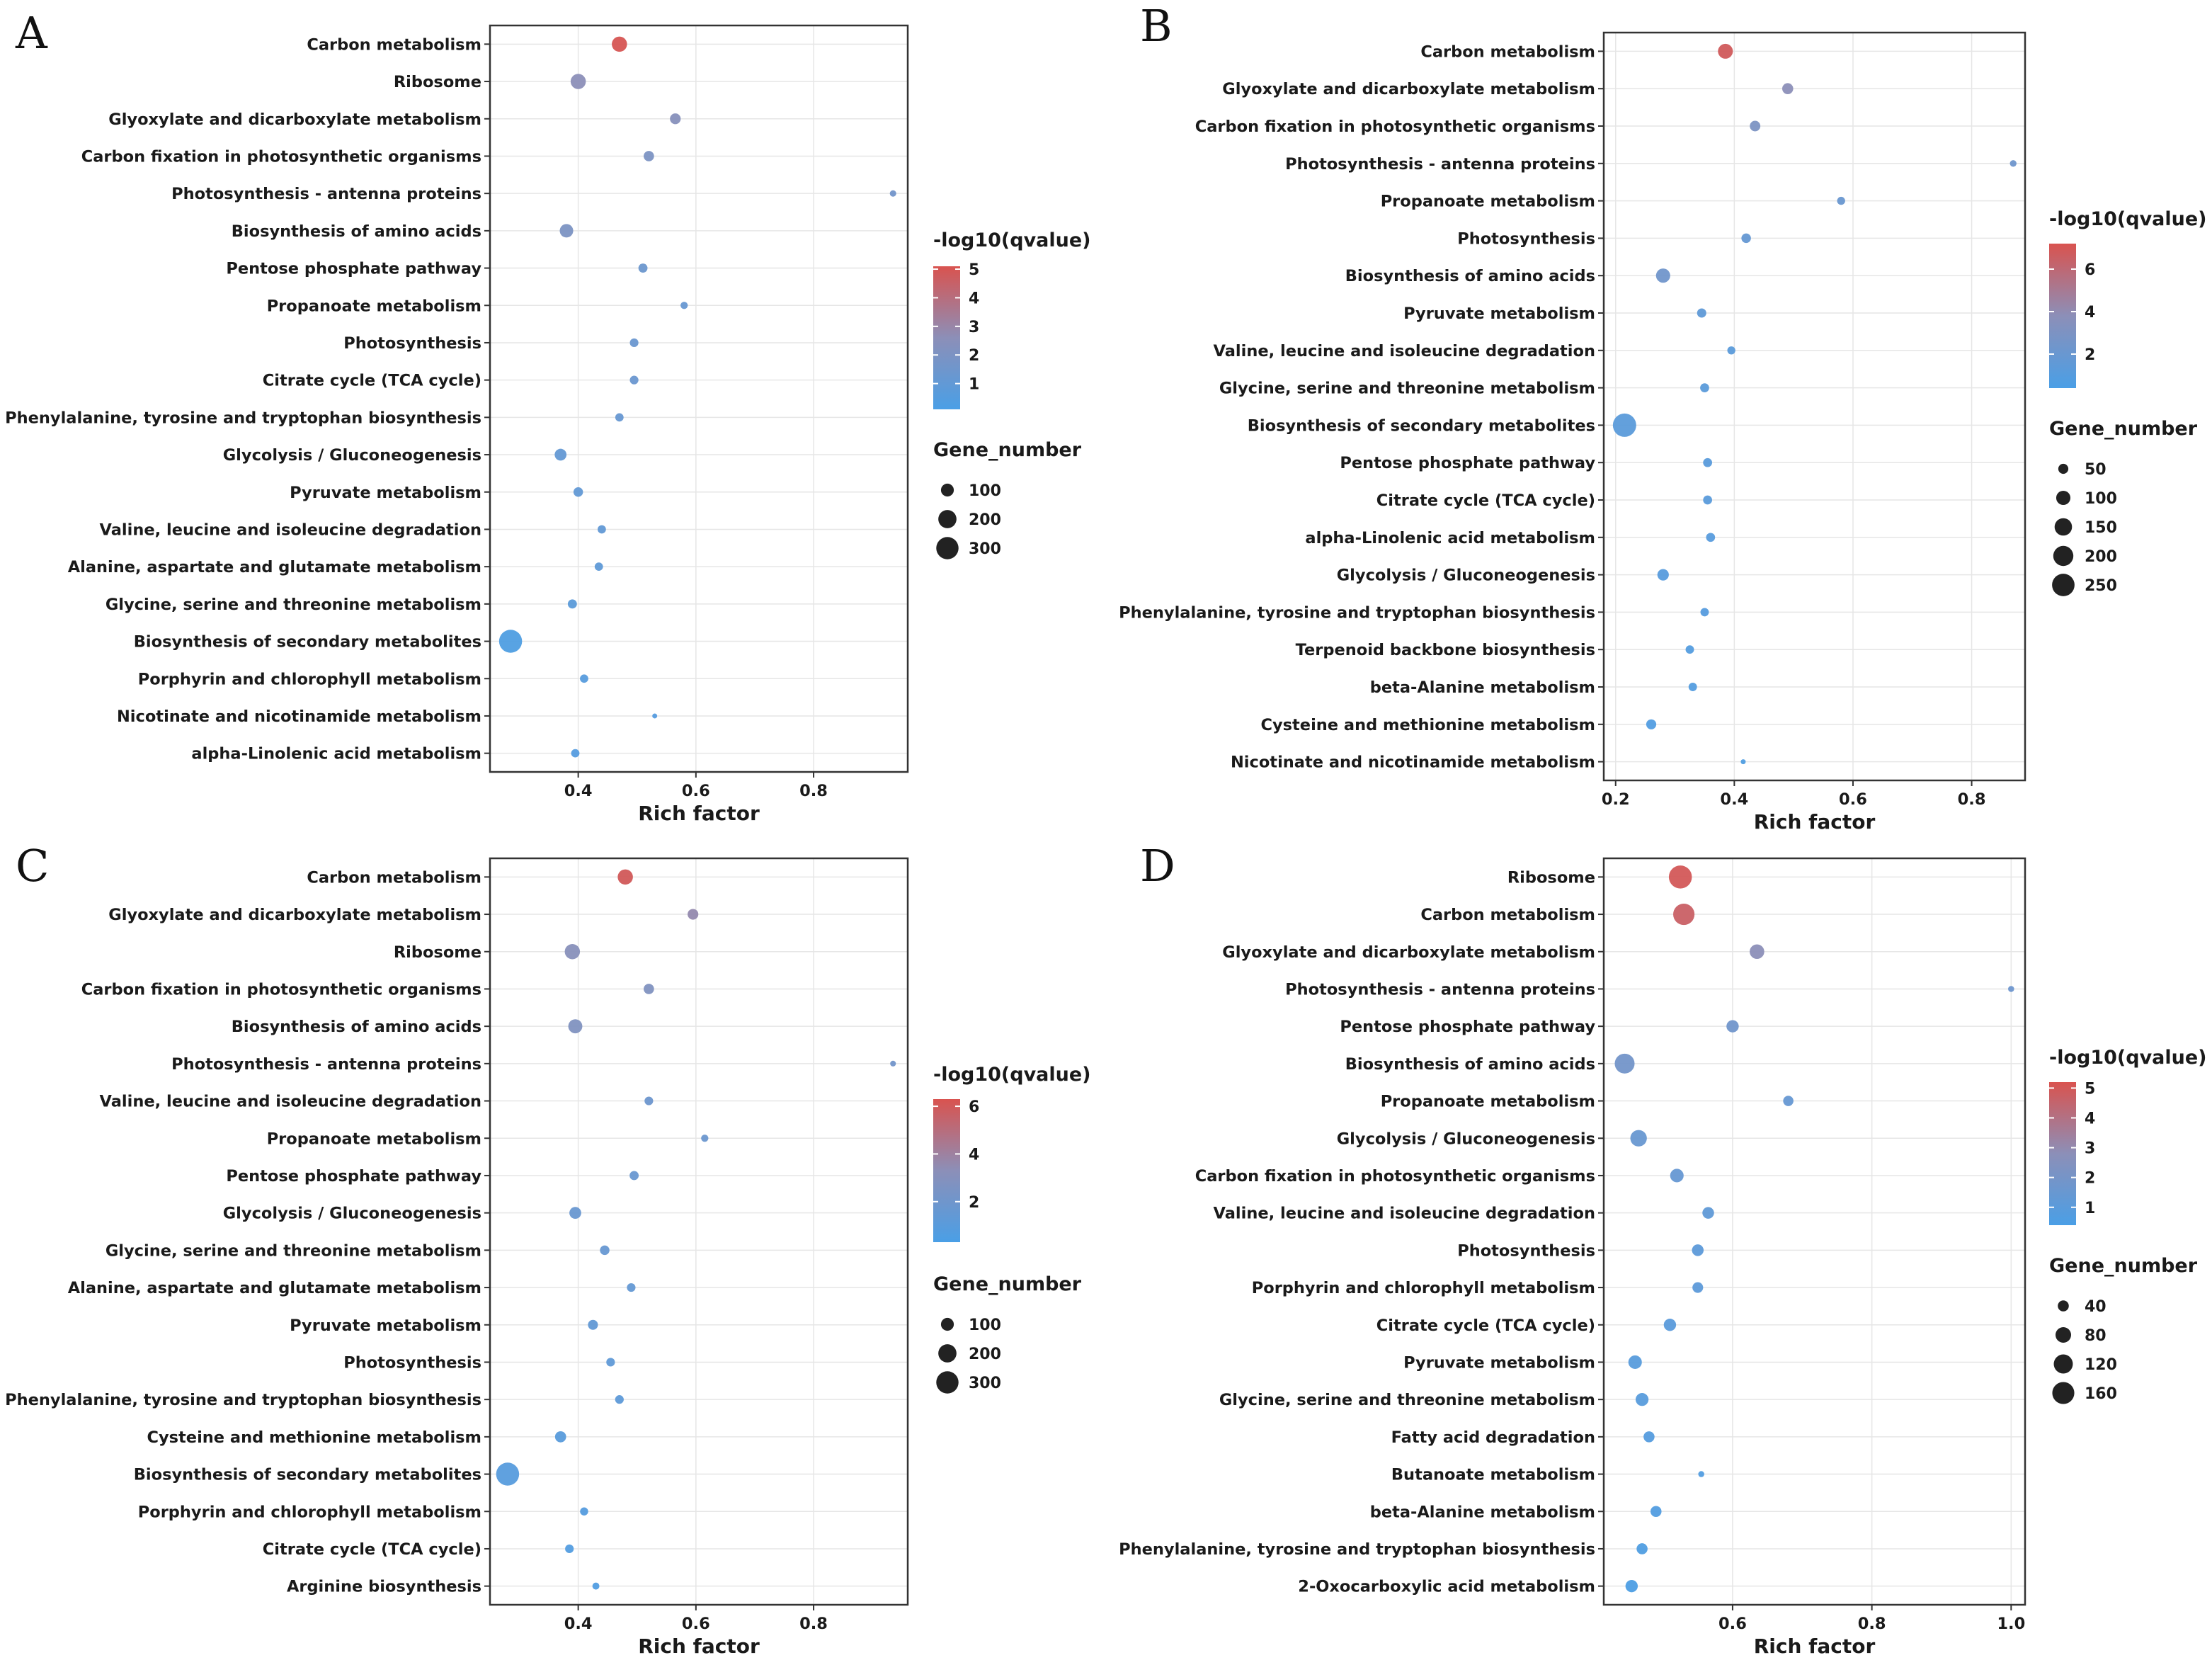 This screenshot has width=2212, height=1660. I want to click on category-label: Glycine, serine and threonine metabolism, so click(294, 605).